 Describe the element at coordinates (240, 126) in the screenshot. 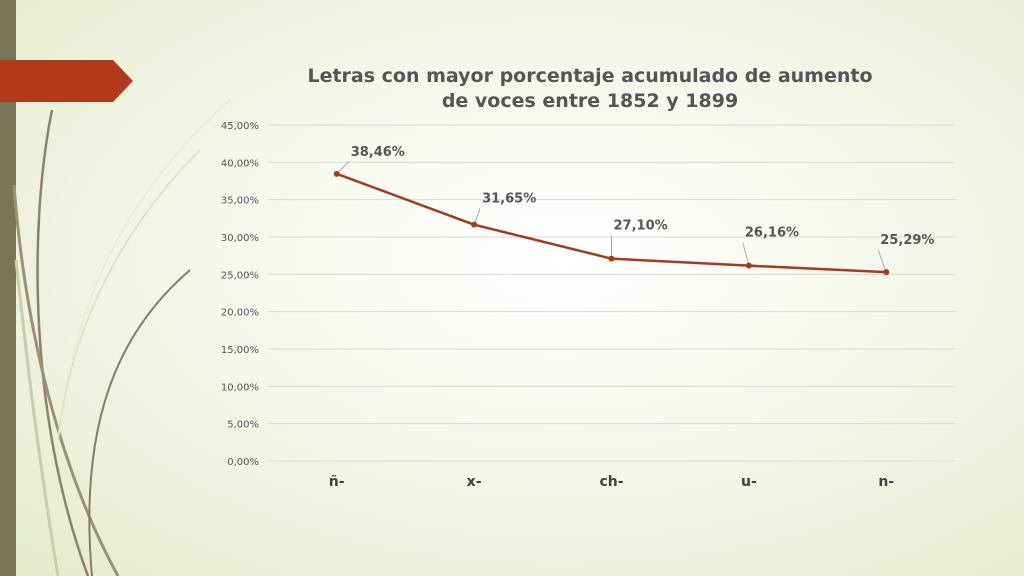

I see `y-tick-label: 45,00%` at that location.